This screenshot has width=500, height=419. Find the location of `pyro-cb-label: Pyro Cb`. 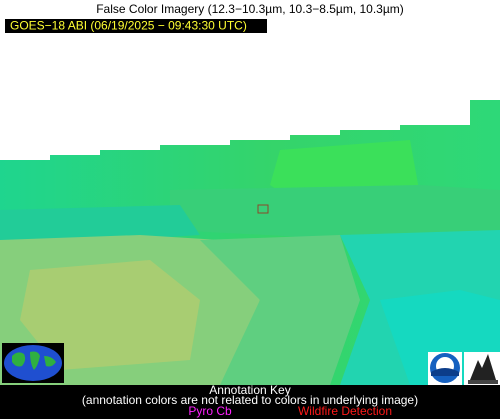

pyro-cb-label: Pyro Cb is located at coordinates (210, 411).